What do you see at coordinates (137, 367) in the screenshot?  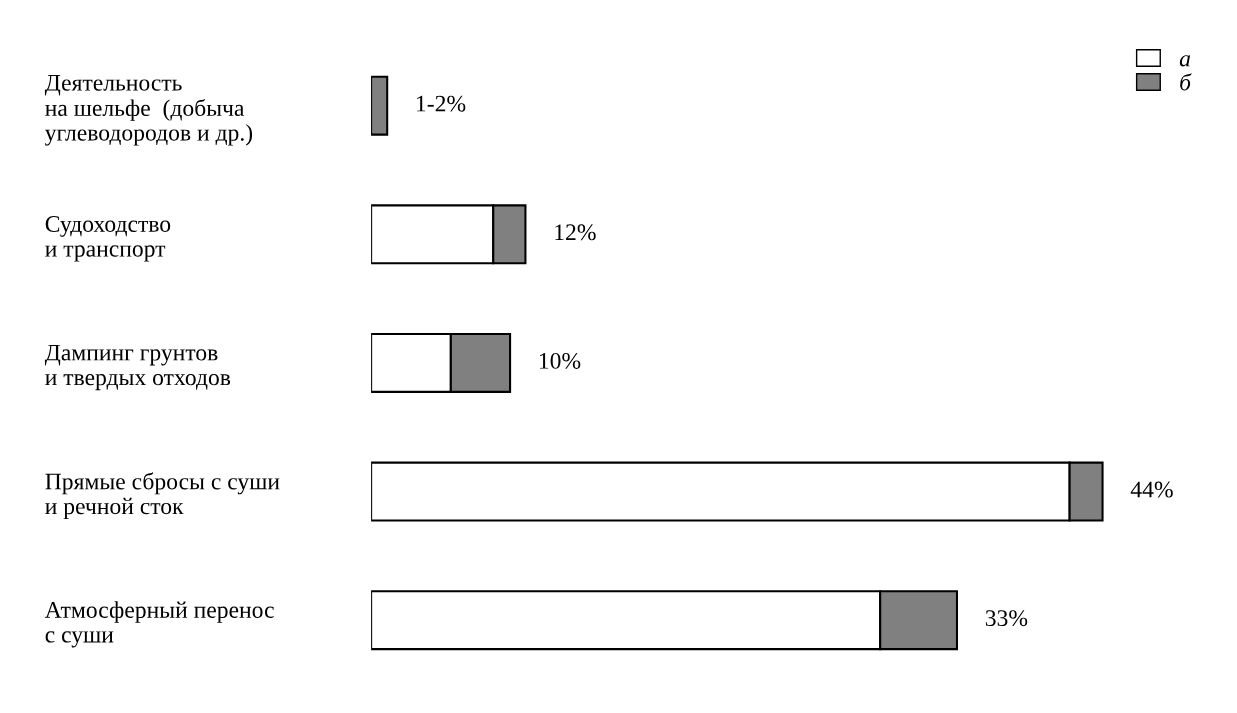 I see `y-tick-label: Дампинг грунтов и твердых отходов` at bounding box center [137, 367].